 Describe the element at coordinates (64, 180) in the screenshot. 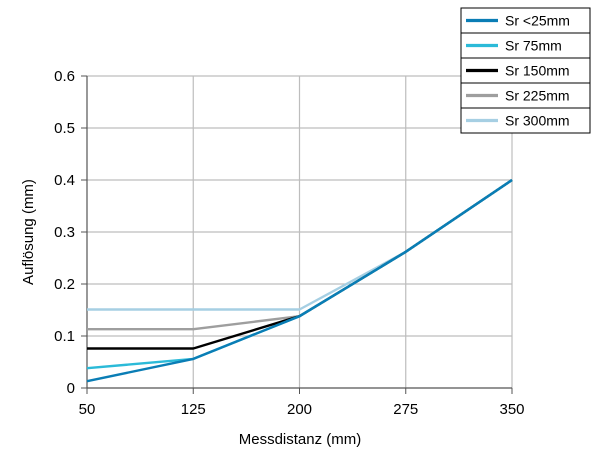

I see `y-tick-label: 0.4` at that location.